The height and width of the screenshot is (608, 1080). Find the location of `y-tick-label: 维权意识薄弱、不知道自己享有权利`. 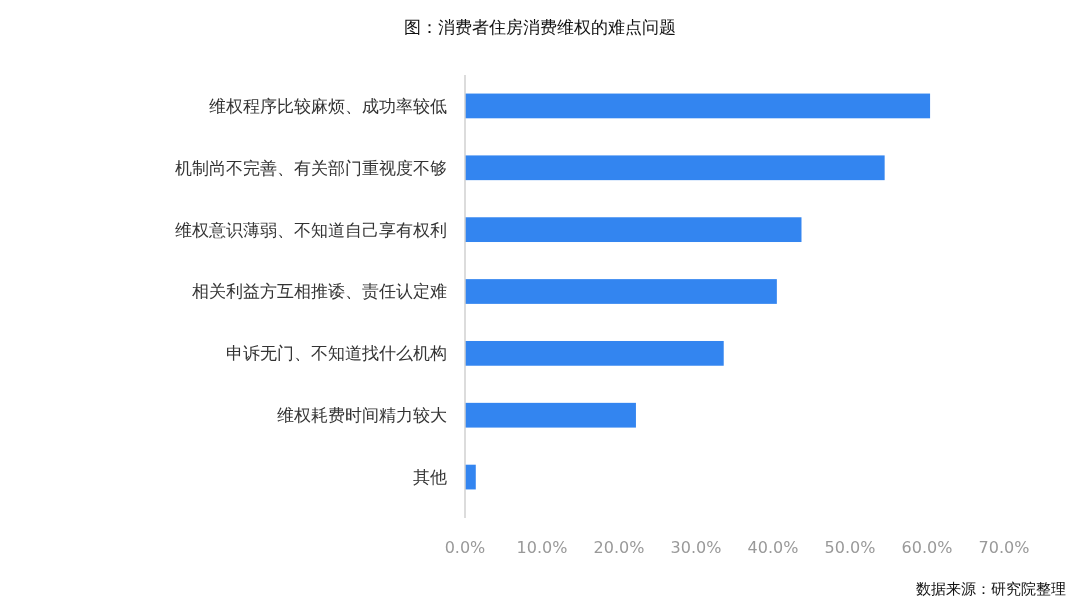

y-tick-label: 维权意识薄弱、不知道自己享有权利 is located at coordinates (311, 229).